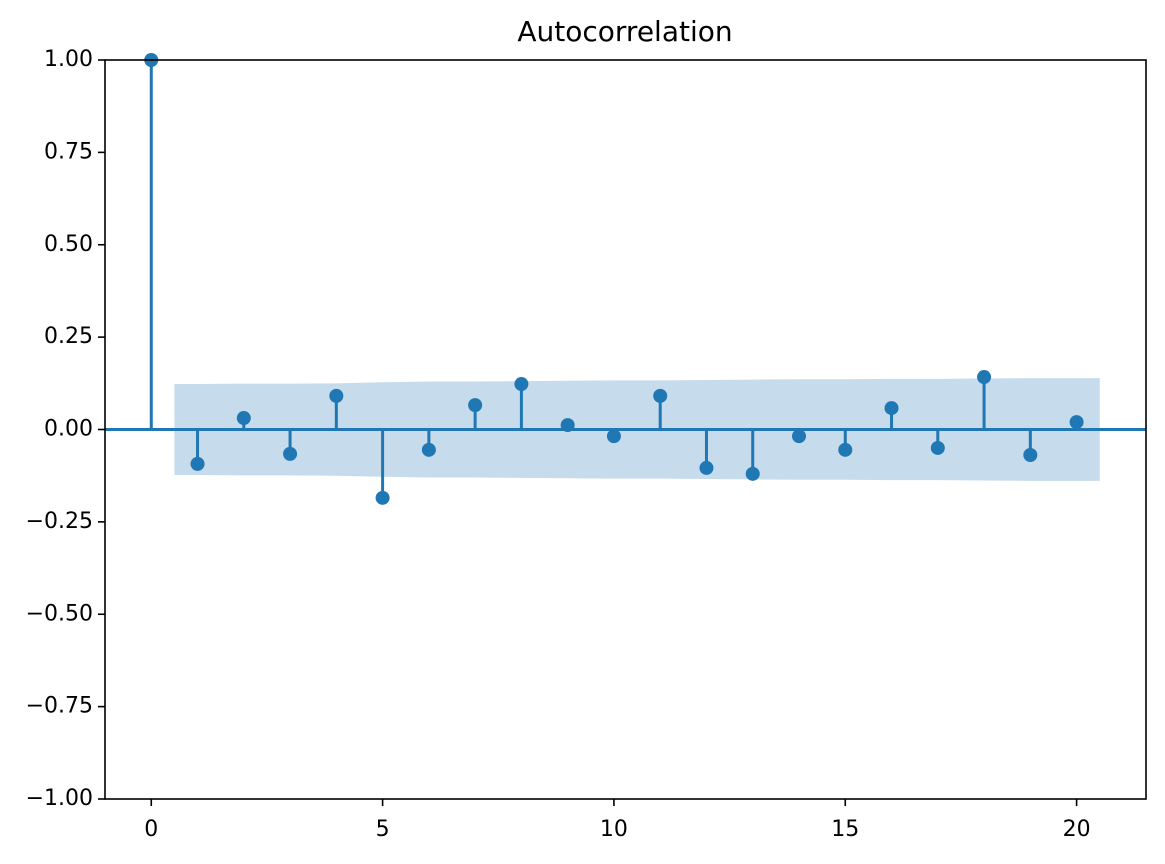  I want to click on y-tick-label: −1.00, so click(59, 798).